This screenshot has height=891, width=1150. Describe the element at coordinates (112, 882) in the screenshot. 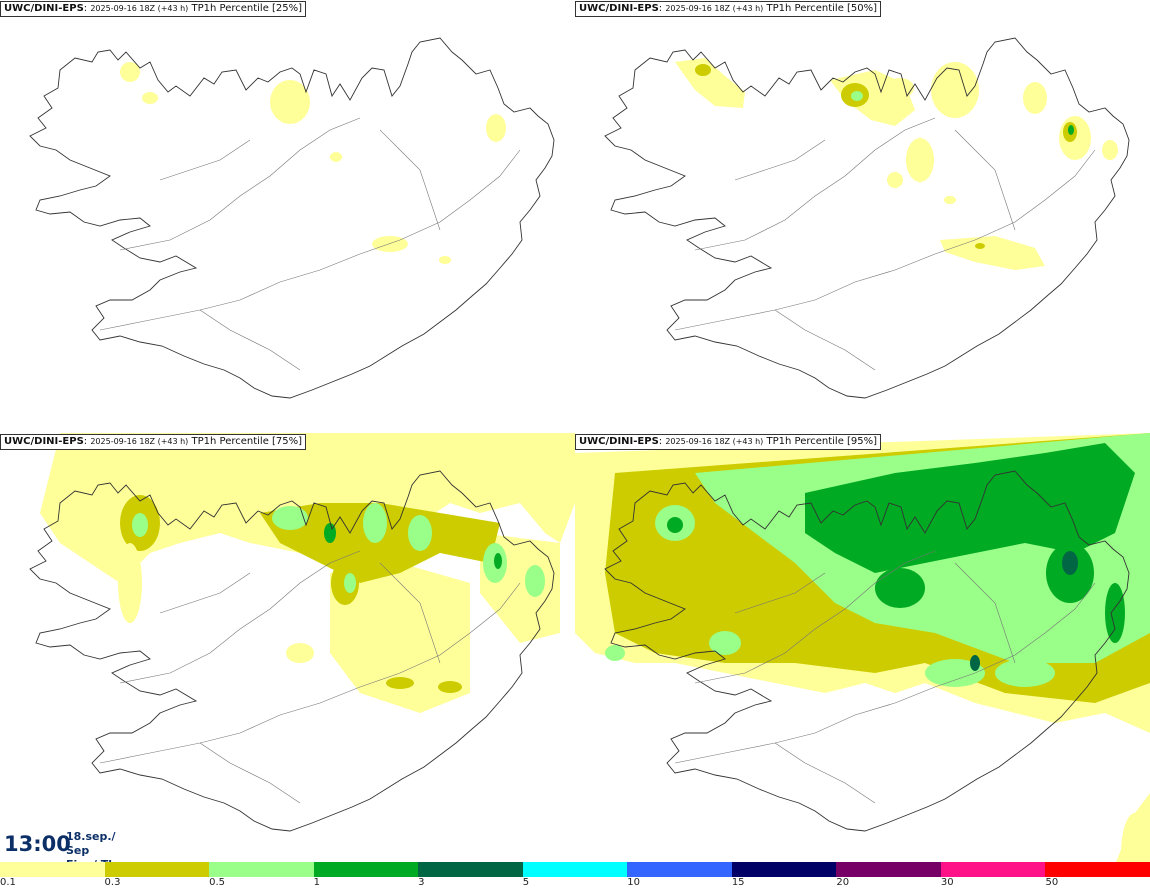

I see `legend-tick-label: 0.3` at that location.